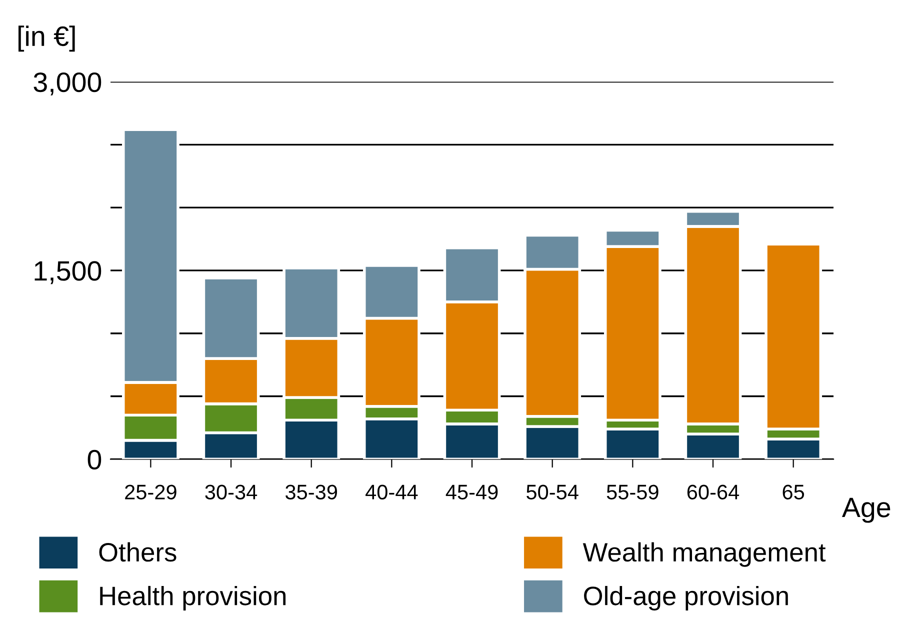 This screenshot has width=921, height=629. I want to click on legend-label: Wealth management, so click(704, 554).